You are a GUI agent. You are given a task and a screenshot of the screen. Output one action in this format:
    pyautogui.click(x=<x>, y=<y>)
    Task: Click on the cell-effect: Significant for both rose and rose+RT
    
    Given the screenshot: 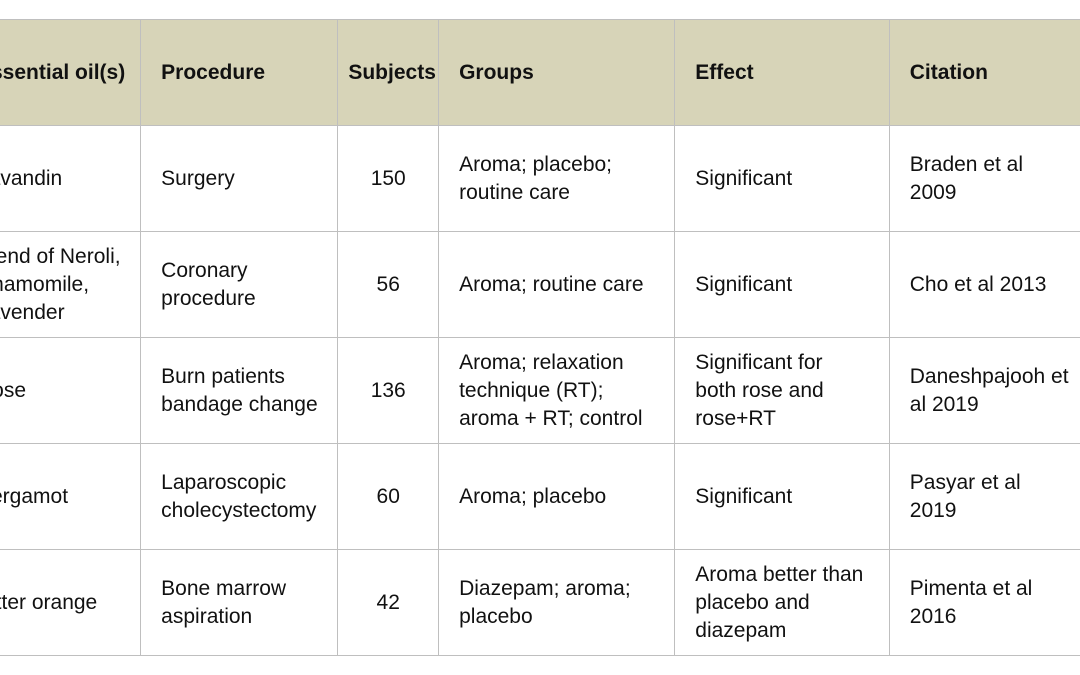 What is the action you would take?
    pyautogui.click(x=782, y=390)
    